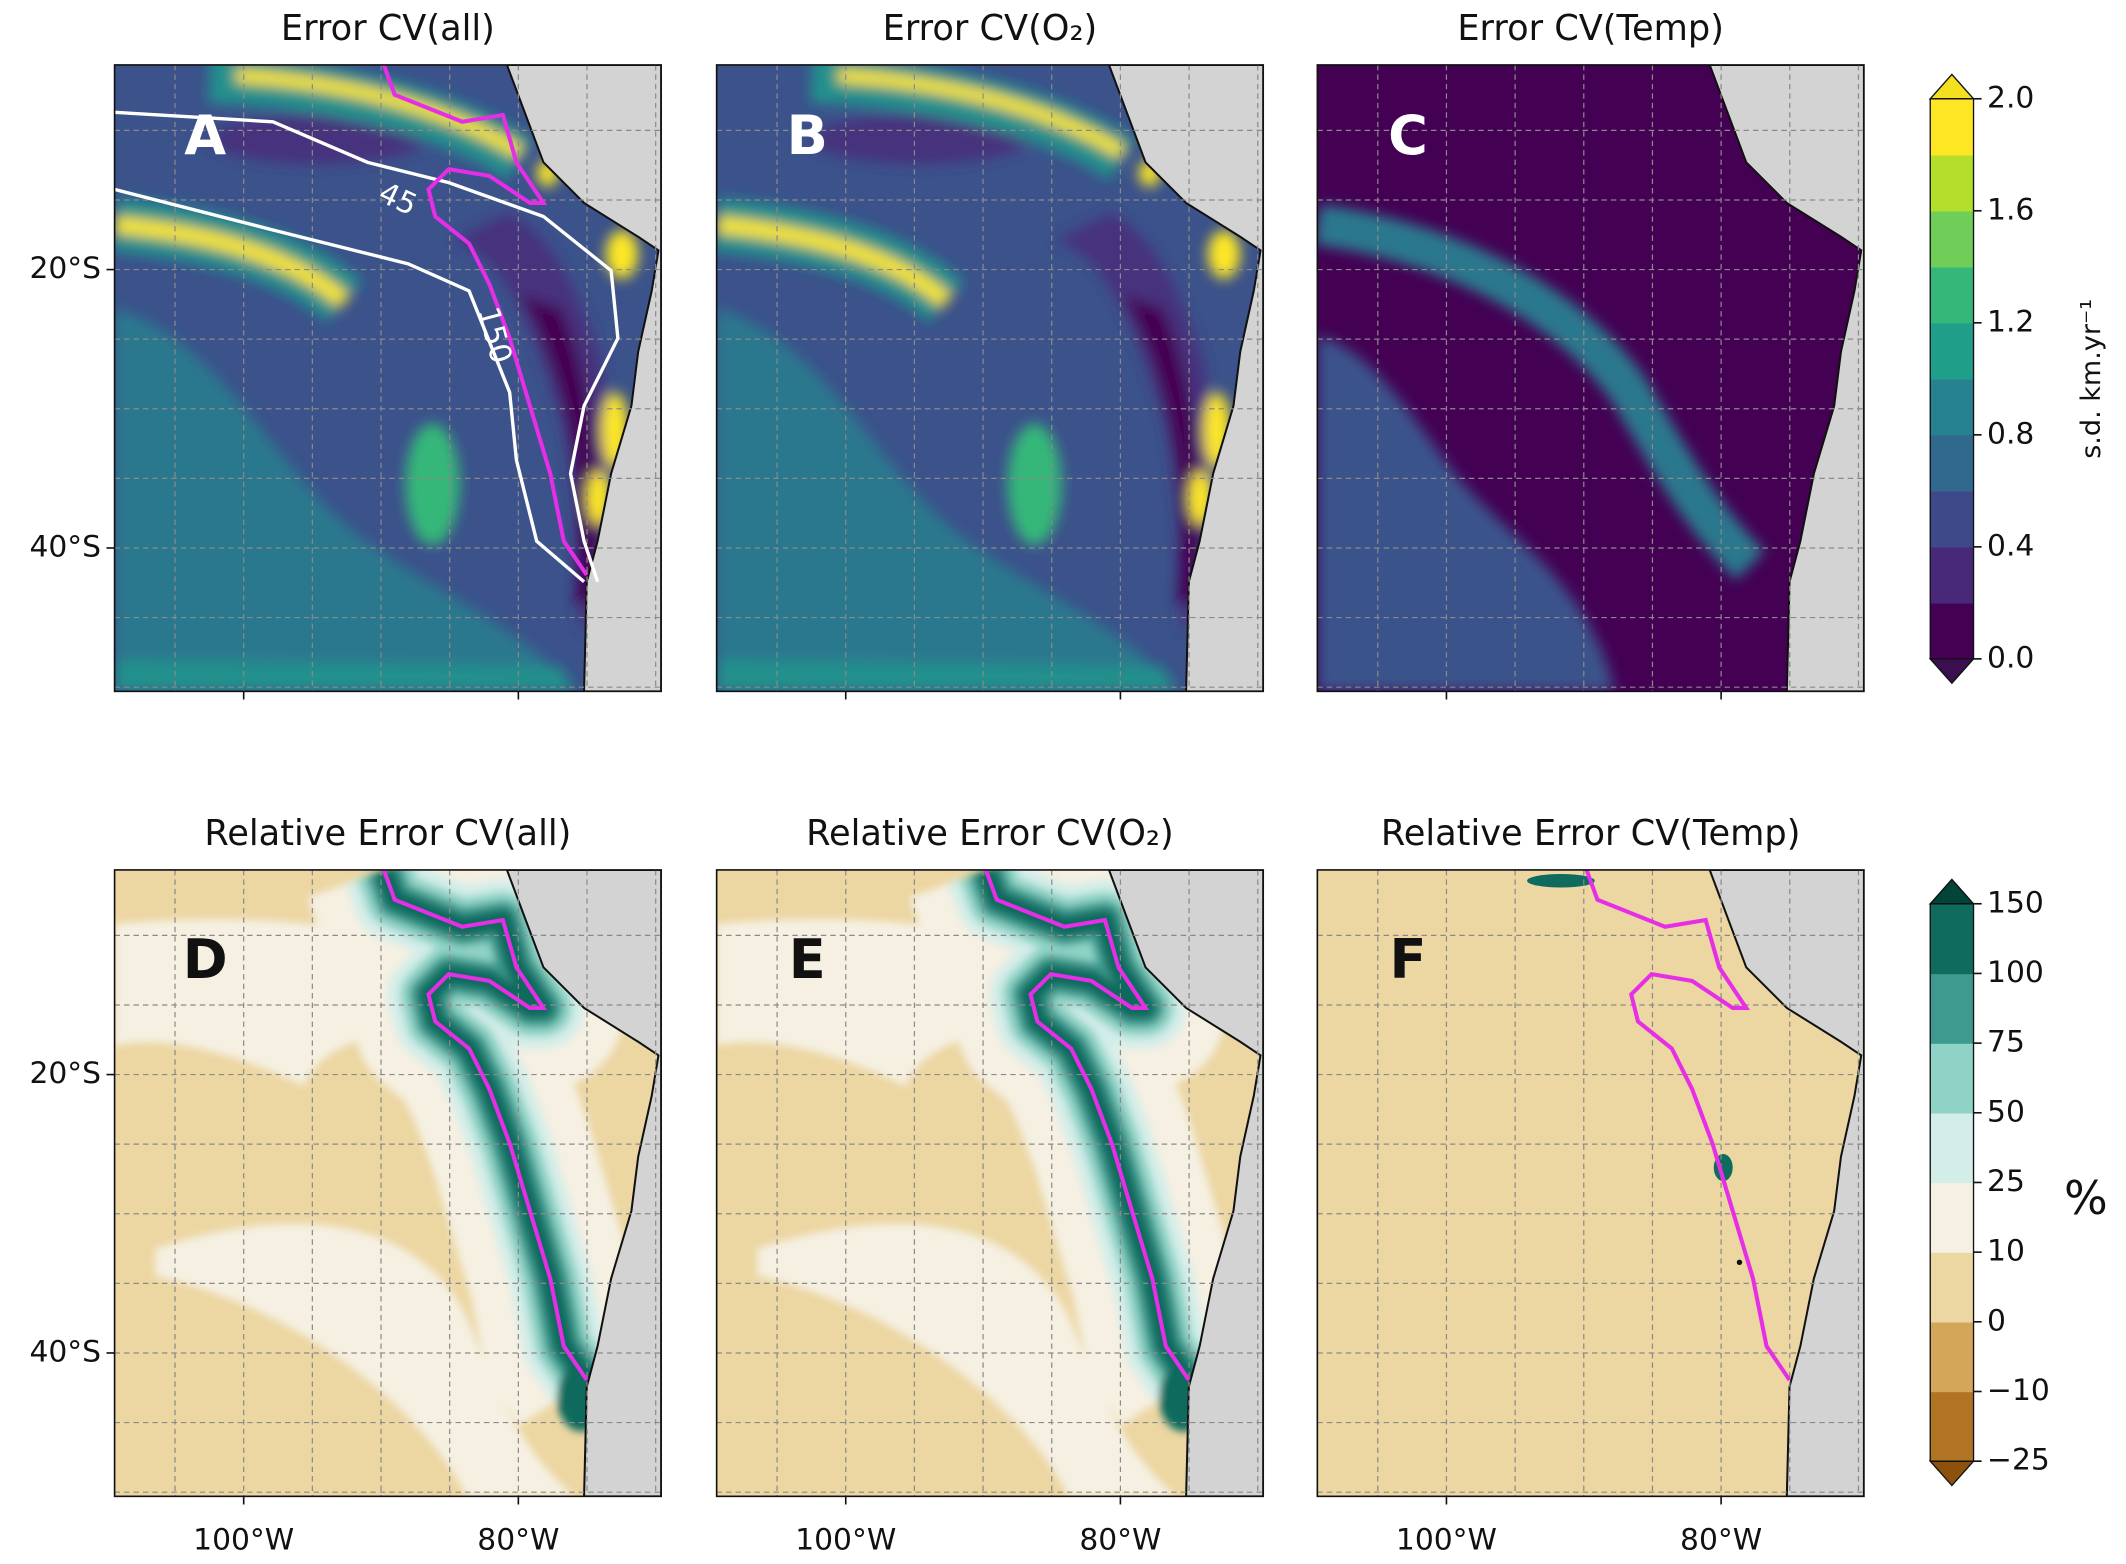  What do you see at coordinates (2018, 1460) in the screenshot?
I see `colorbar-tick-label: −25` at bounding box center [2018, 1460].